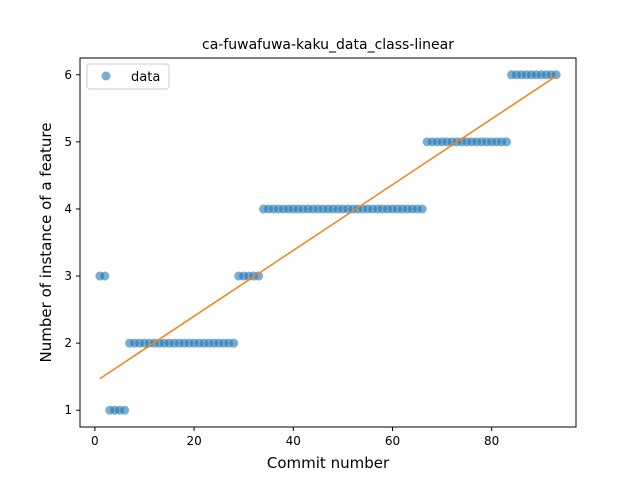 The height and width of the screenshot is (480, 640). What do you see at coordinates (68, 410) in the screenshot?
I see `y-tick-label: 1` at bounding box center [68, 410].